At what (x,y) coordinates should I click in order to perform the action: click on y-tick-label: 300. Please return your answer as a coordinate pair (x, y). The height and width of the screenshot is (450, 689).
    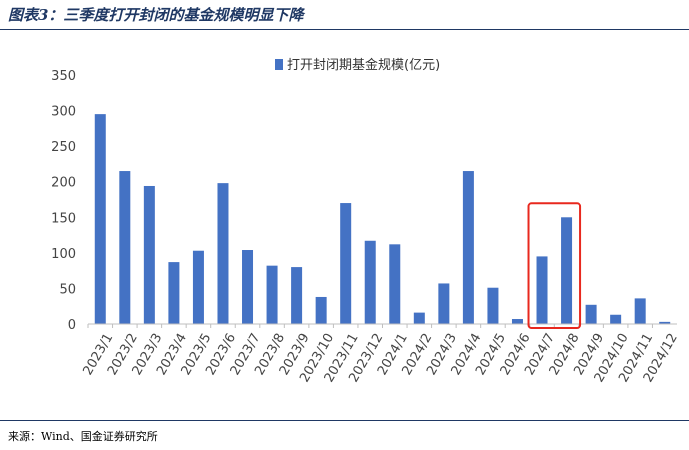
    Looking at the image, I should click on (63, 112).